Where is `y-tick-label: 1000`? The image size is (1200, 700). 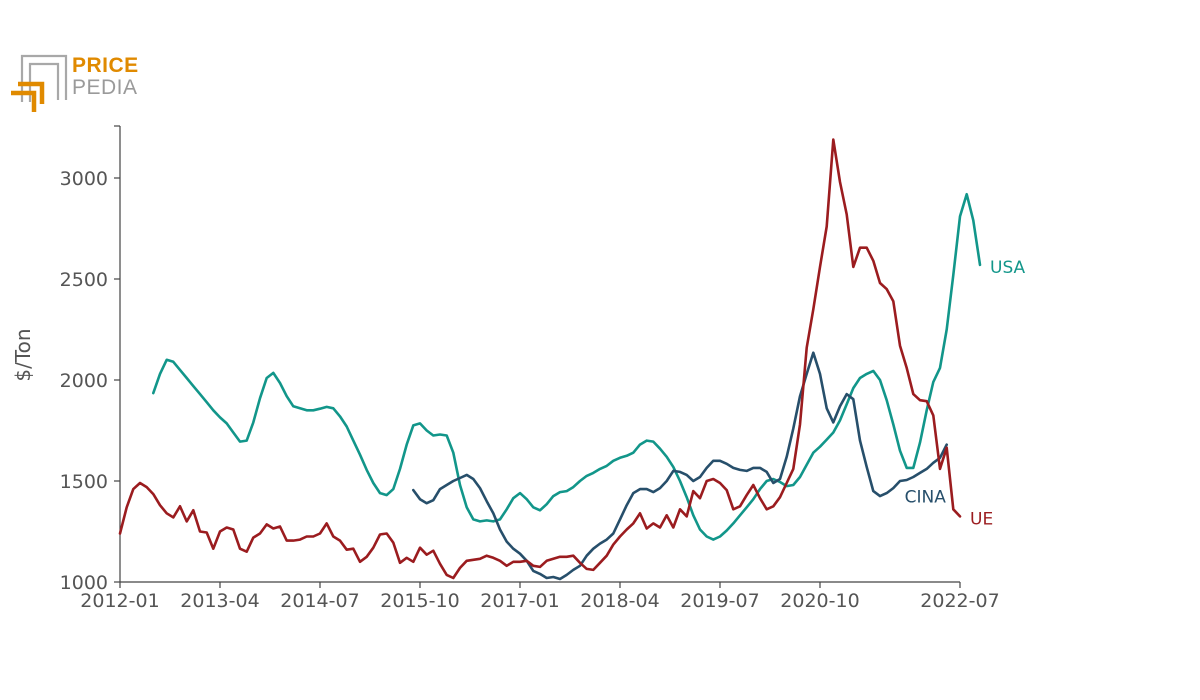
y-tick-label: 1000 is located at coordinates (84, 583).